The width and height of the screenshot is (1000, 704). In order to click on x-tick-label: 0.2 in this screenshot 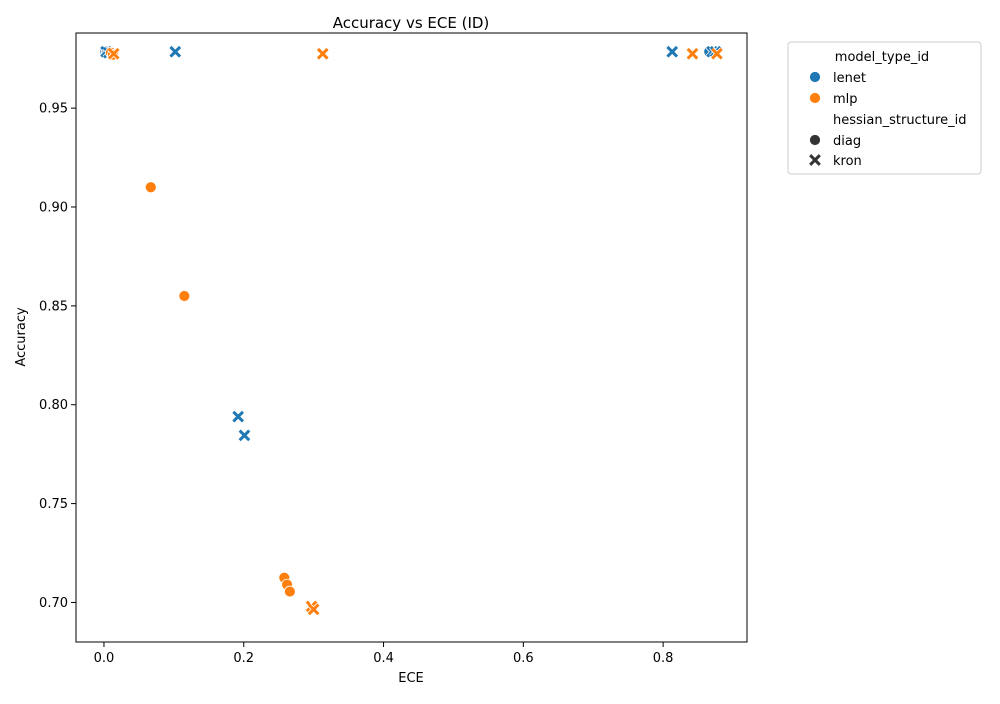, I will do `click(243, 658)`.